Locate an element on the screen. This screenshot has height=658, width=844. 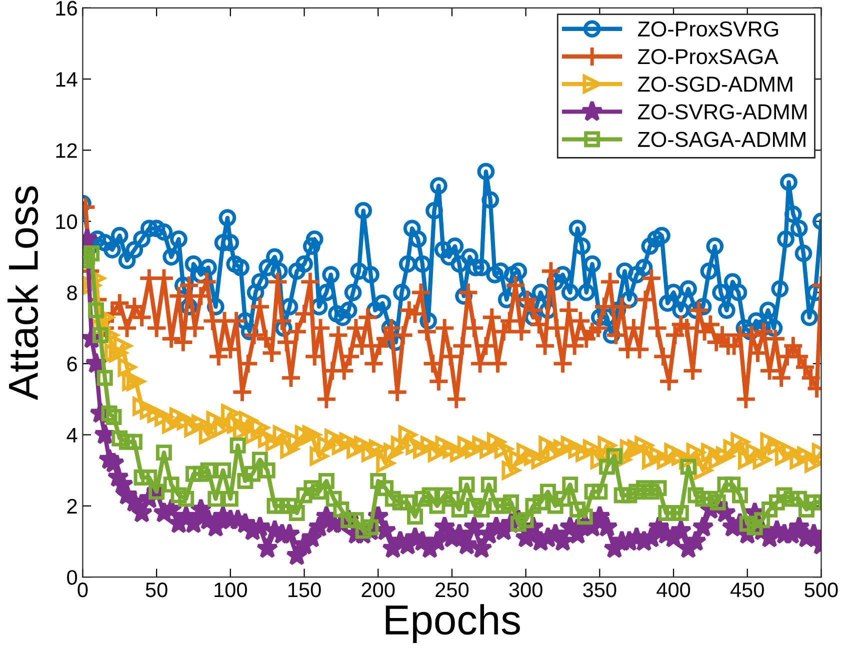
x-tick-label: 300 is located at coordinates (525, 590).